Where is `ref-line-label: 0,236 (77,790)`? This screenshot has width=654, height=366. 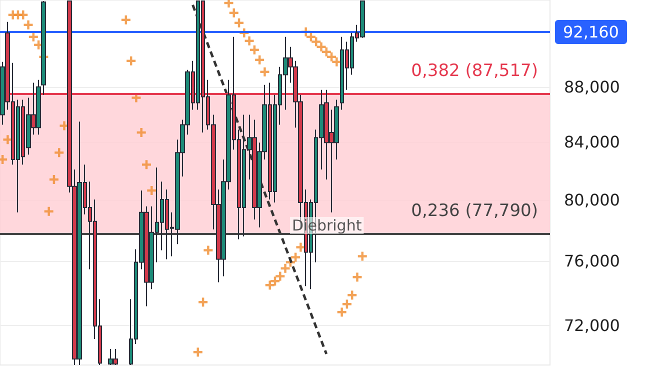
ref-line-label: 0,236 (77,790) is located at coordinates (474, 210).